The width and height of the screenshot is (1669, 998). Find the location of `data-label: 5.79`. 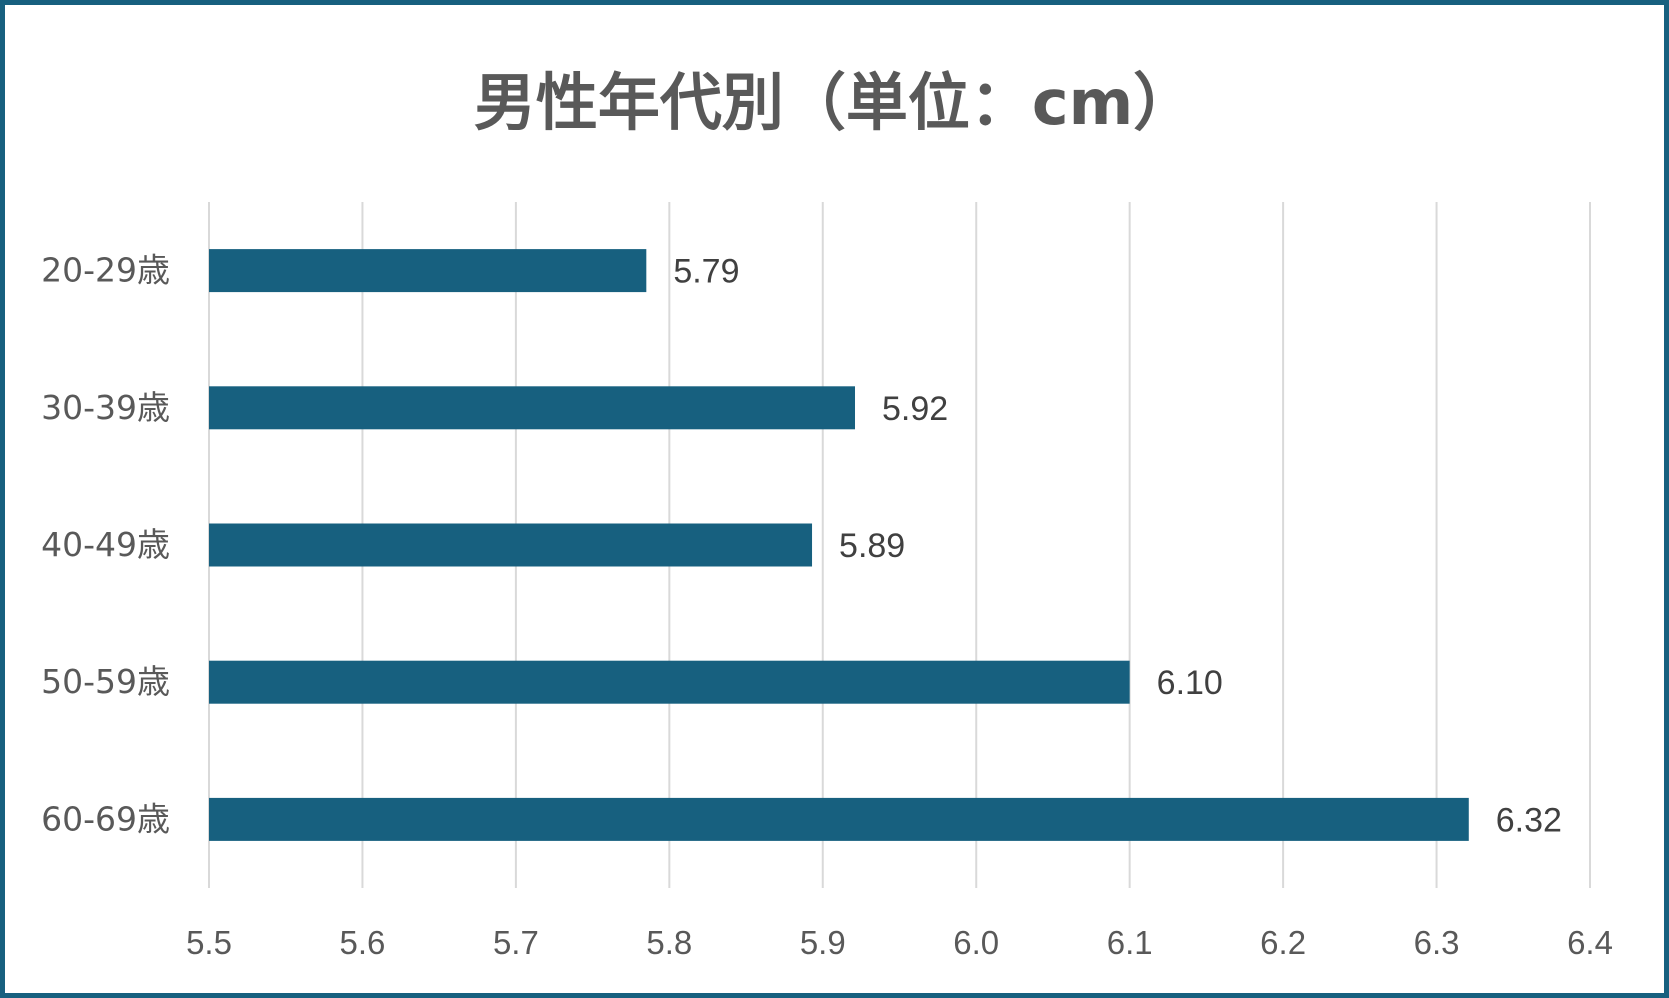

data-label: 5.79 is located at coordinates (706, 272).